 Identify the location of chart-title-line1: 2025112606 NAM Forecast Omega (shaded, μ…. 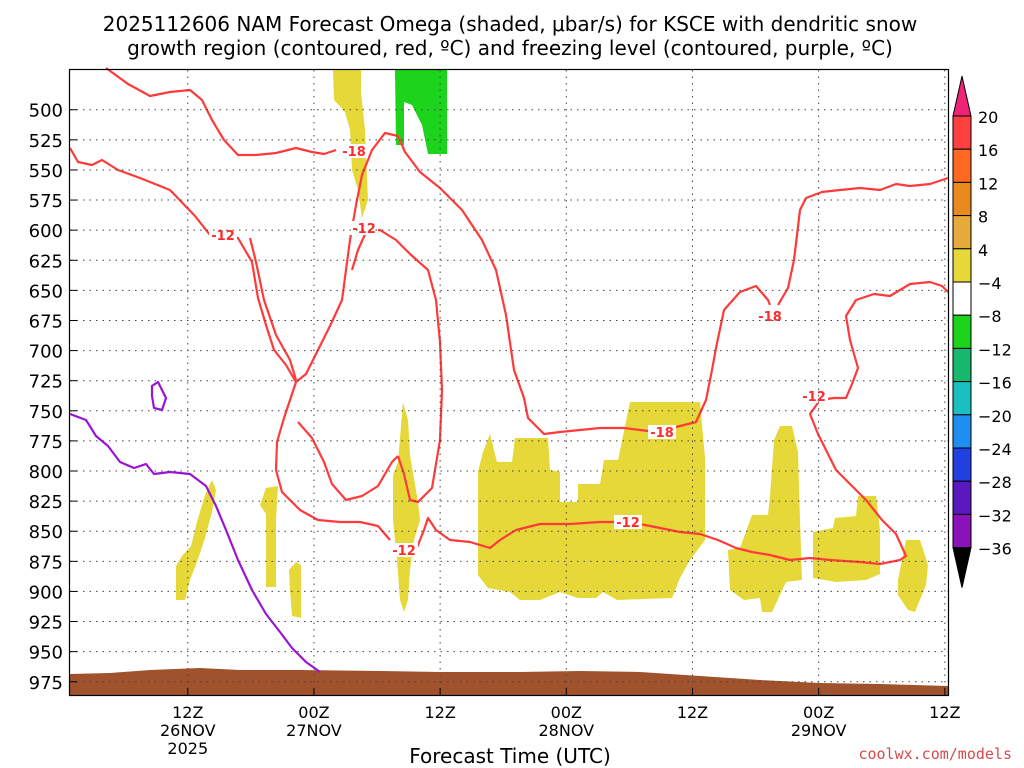
(510, 24).